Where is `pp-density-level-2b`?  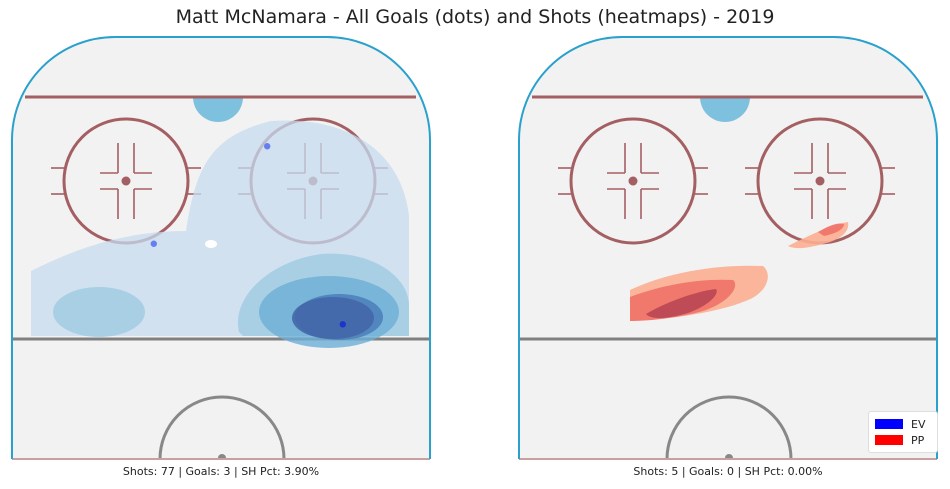
pp-density-level-2b is located at coordinates (831, 229).